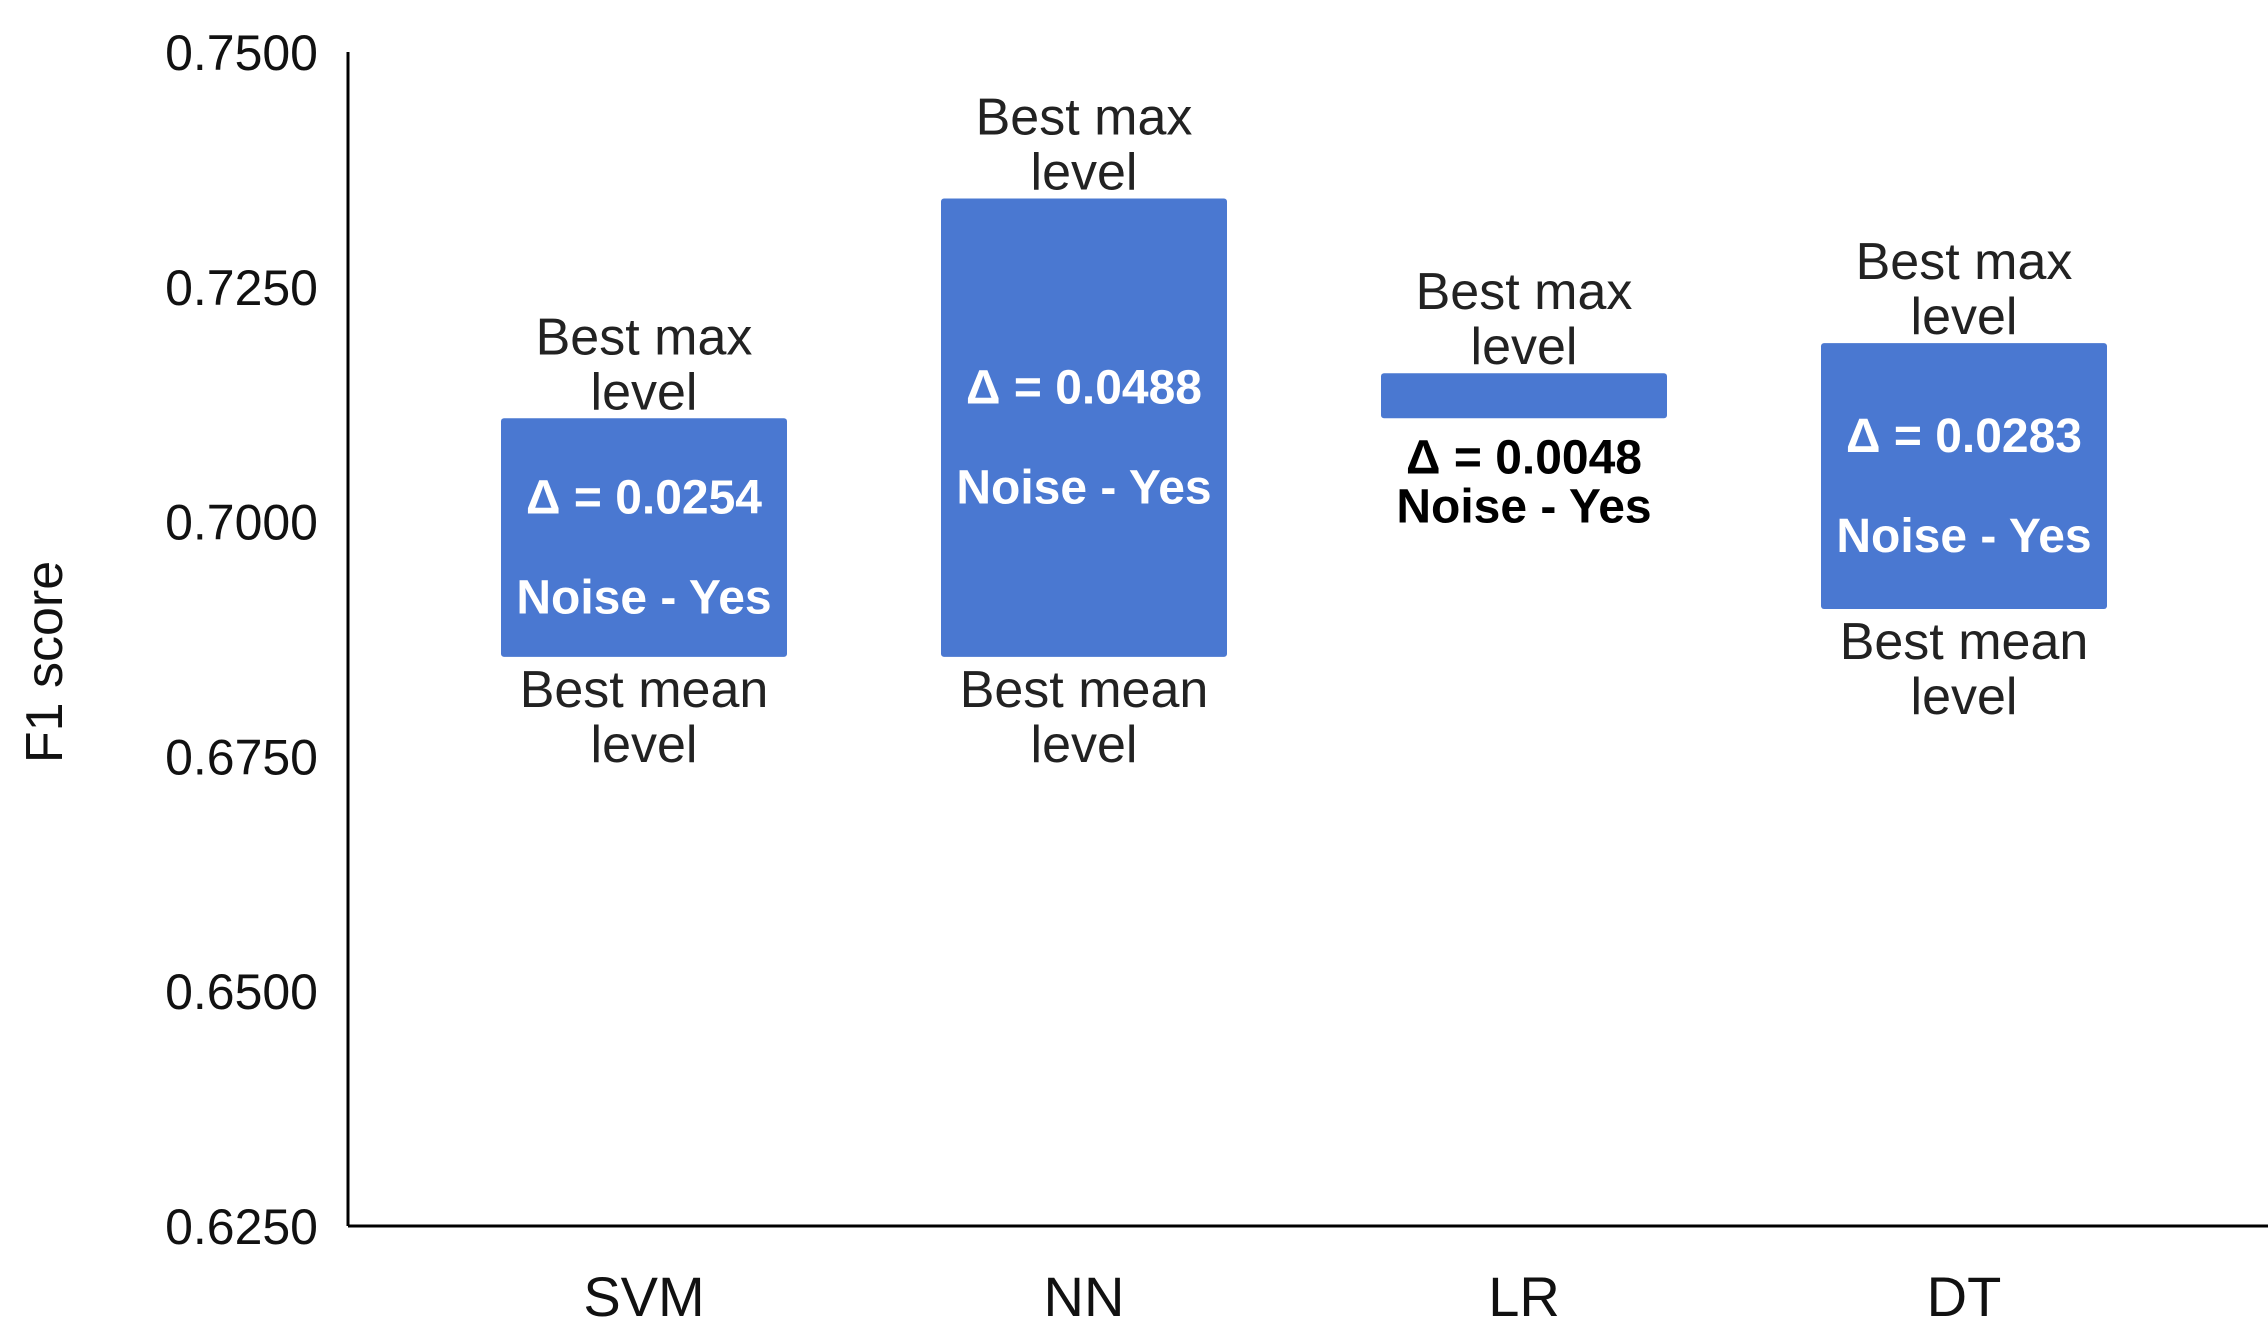 This screenshot has width=2268, height=1328. What do you see at coordinates (241, 992) in the screenshot?
I see `y-tick-label: 0.6500` at bounding box center [241, 992].